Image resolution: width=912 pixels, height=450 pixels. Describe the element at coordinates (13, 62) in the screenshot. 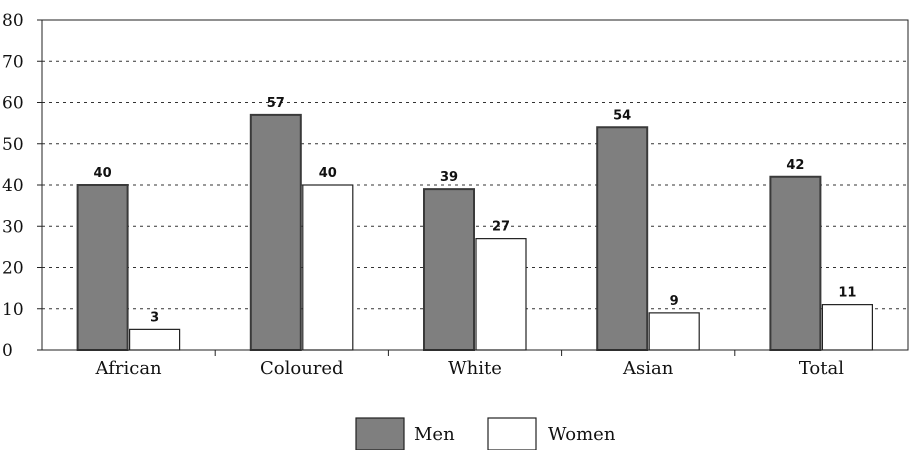

I see `y-tick-label: 70` at that location.